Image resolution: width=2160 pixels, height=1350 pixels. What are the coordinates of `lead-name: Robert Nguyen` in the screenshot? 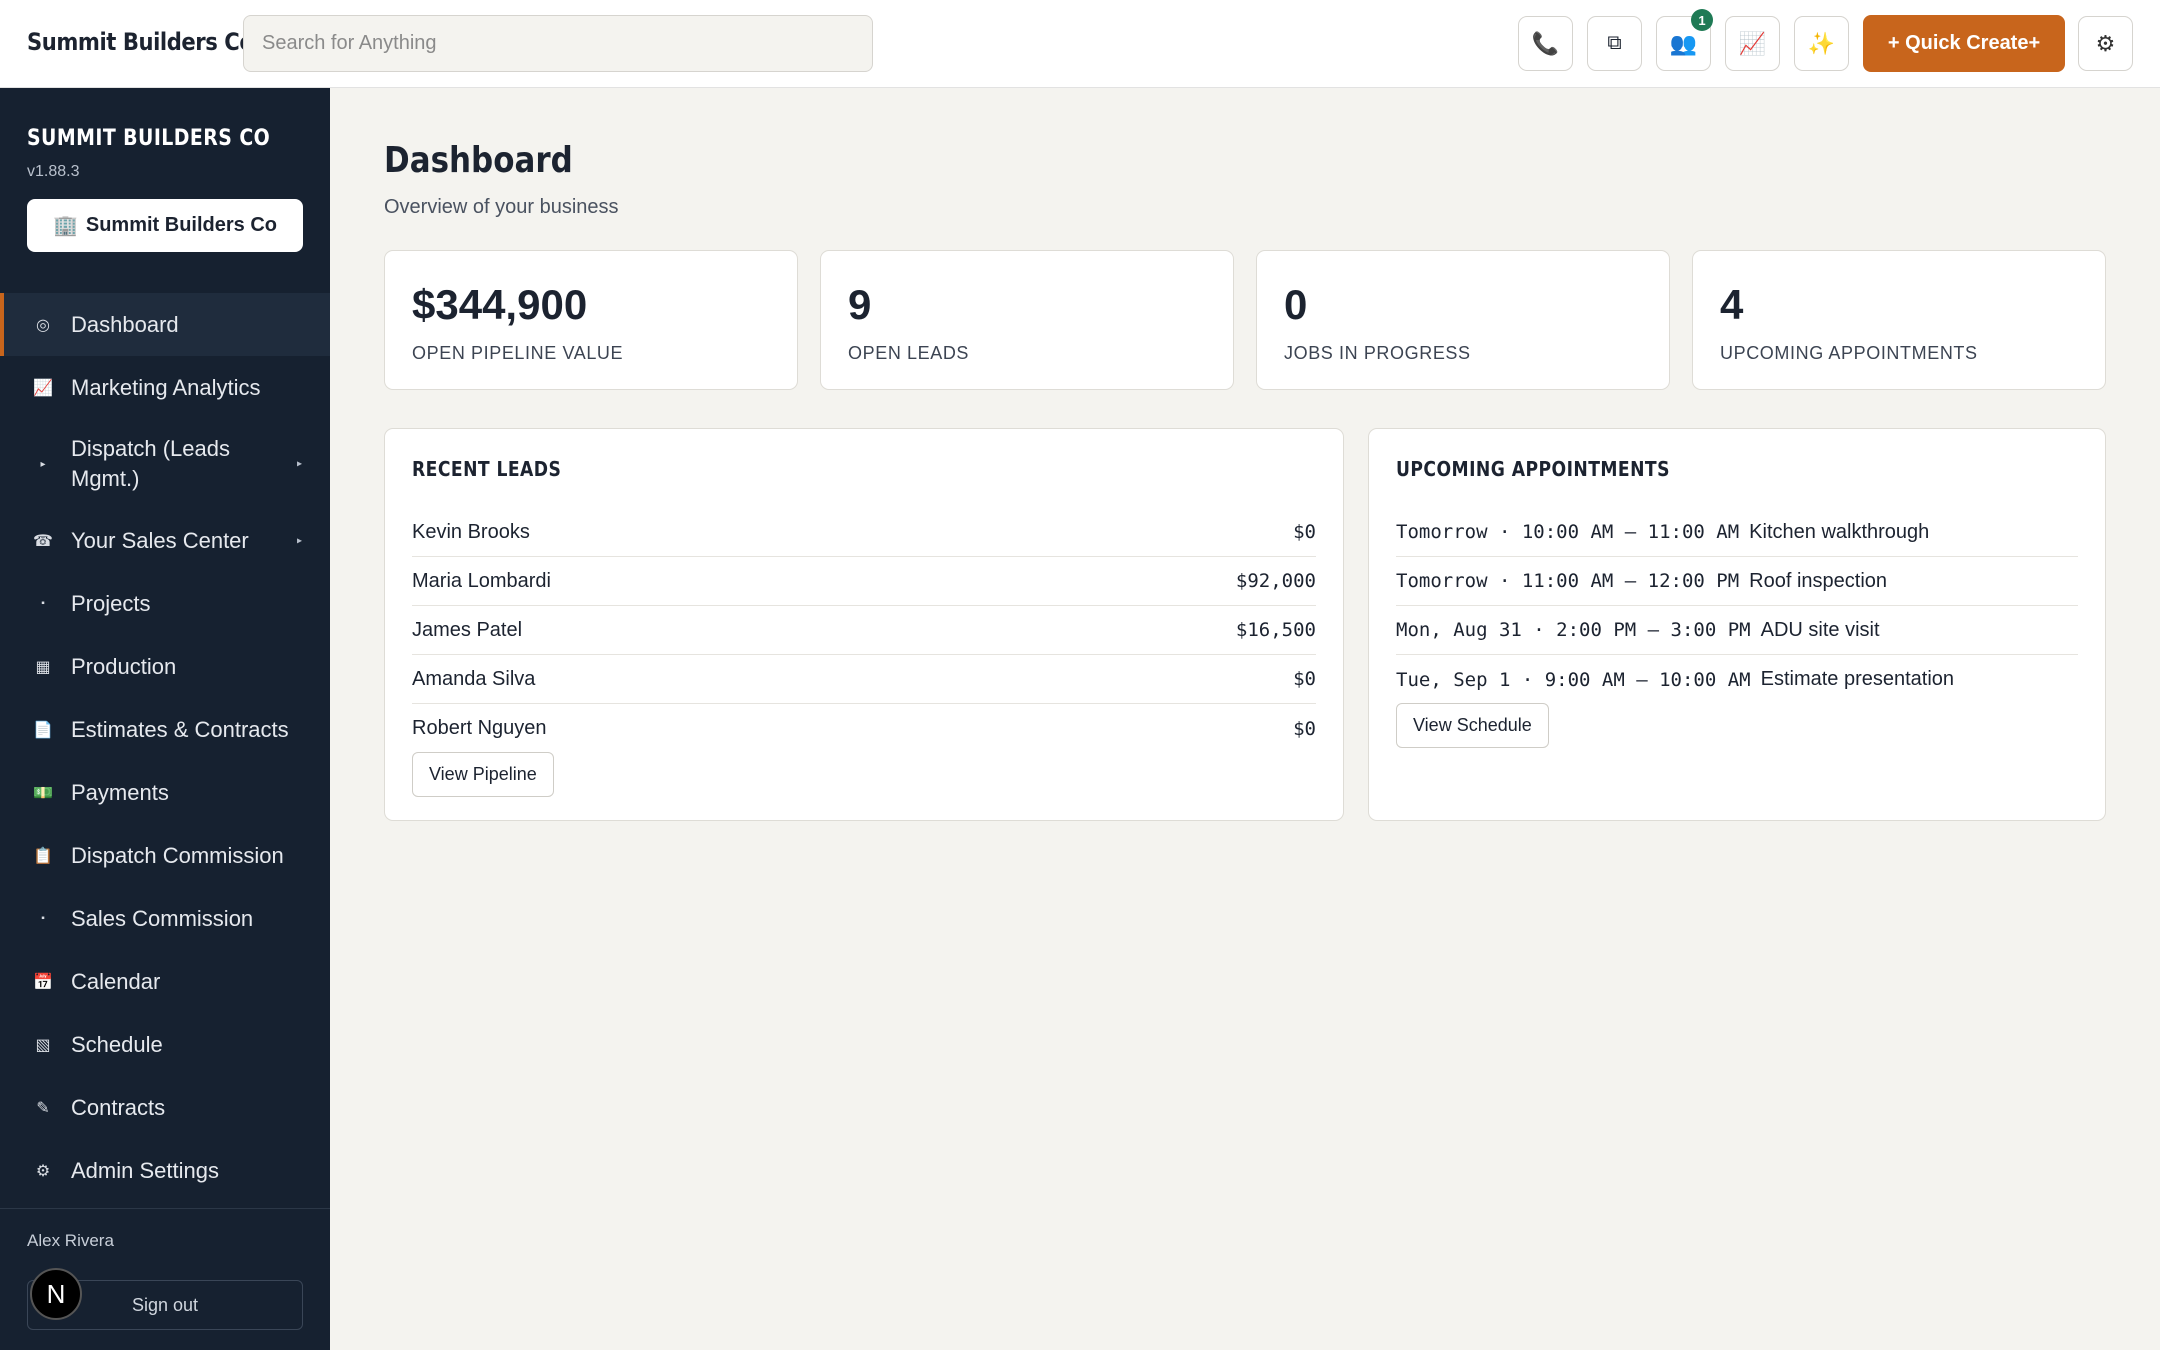 It's located at (479, 728).